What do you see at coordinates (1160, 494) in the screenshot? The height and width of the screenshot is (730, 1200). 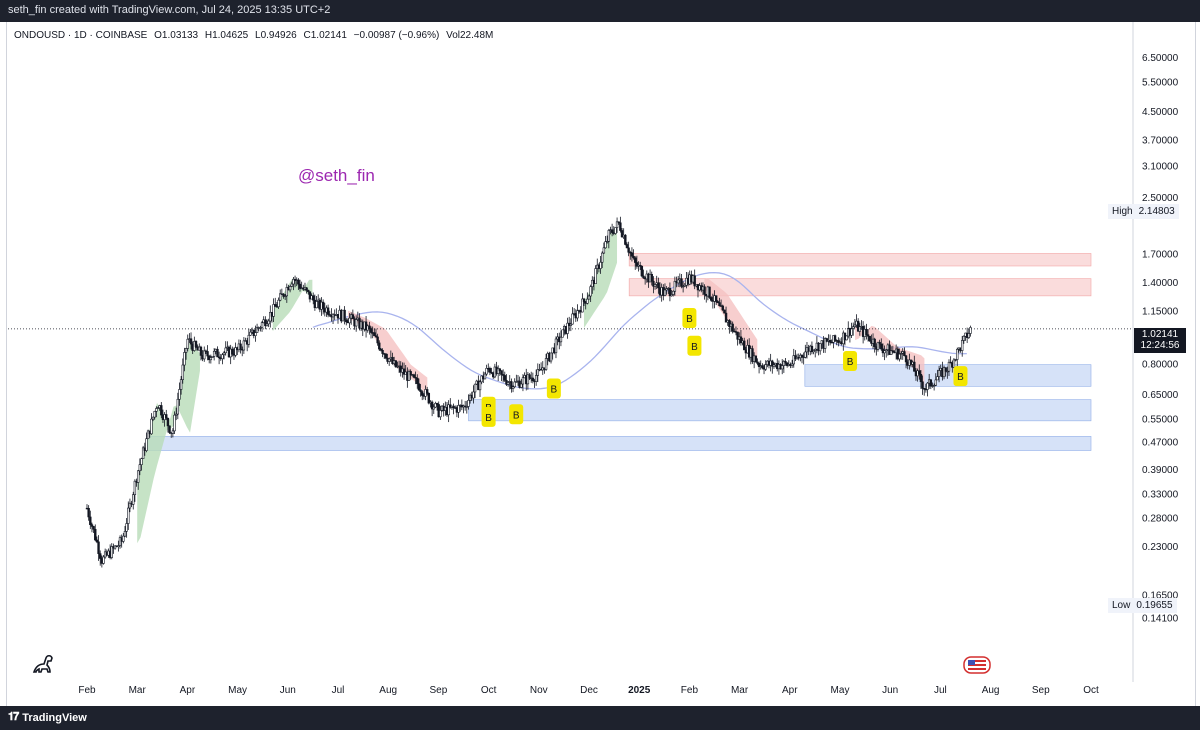 I see `y-tick-label-14: 0.33000` at bounding box center [1160, 494].